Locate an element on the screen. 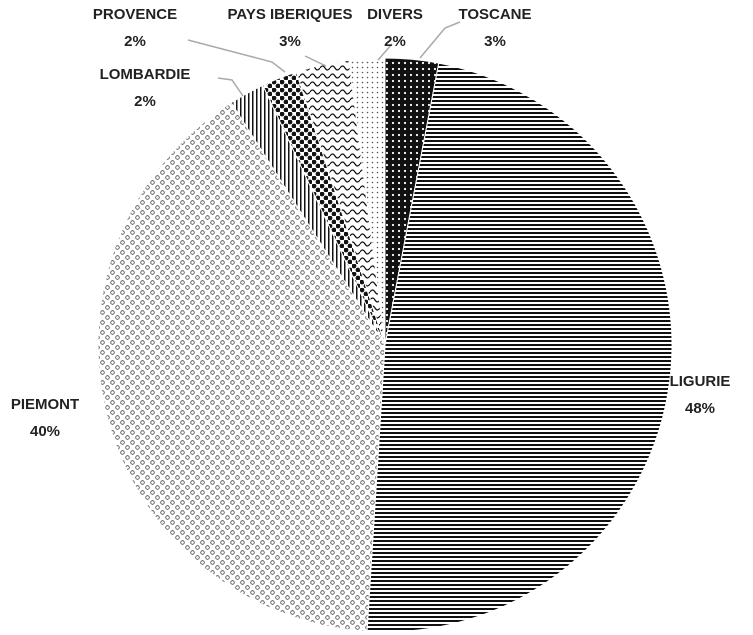 The height and width of the screenshot is (635, 753). slice-label: PIEMONT is located at coordinates (45, 404).